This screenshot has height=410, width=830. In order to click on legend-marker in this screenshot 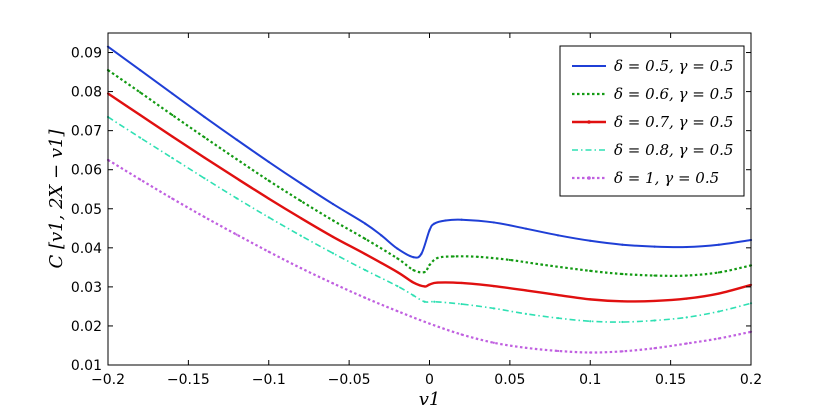, I will do `click(589, 122)`.